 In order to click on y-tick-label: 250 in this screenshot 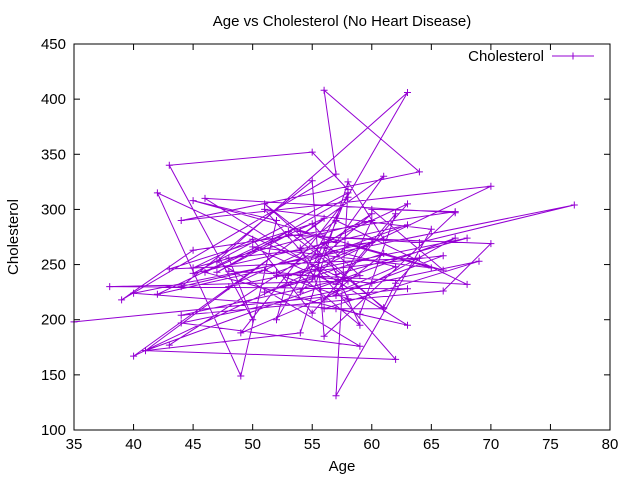, I will do `click(53, 265)`.